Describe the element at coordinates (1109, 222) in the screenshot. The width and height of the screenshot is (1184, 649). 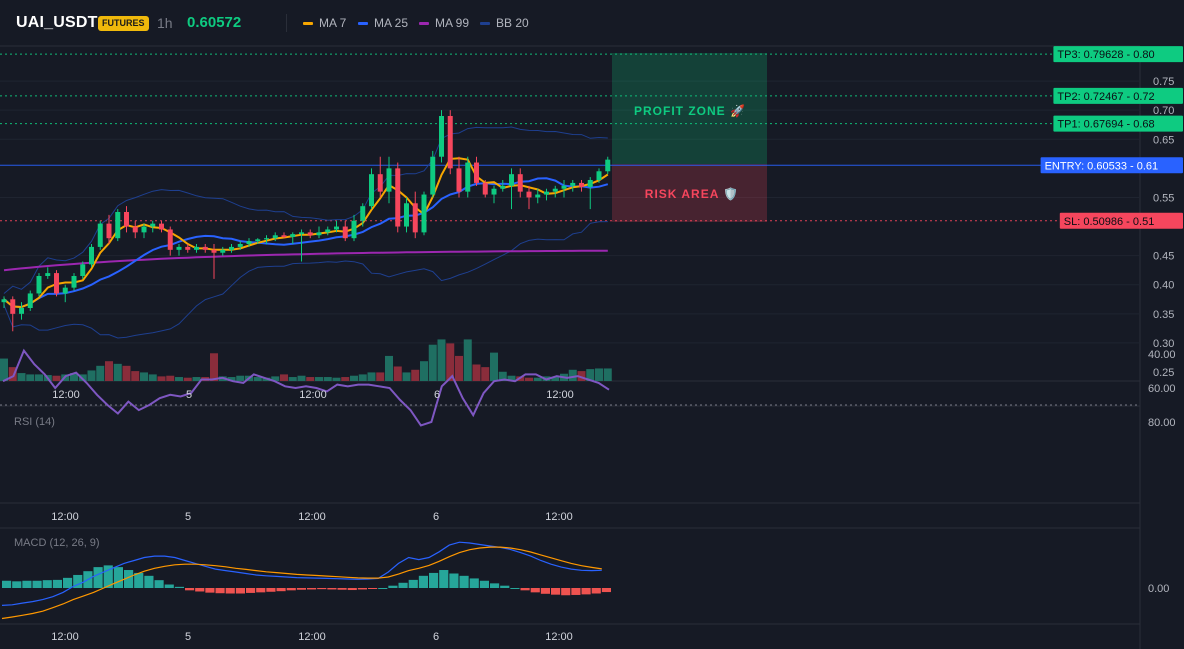
I see `level-tag-text-sl: SL: 0.50986 - 0.51` at that location.